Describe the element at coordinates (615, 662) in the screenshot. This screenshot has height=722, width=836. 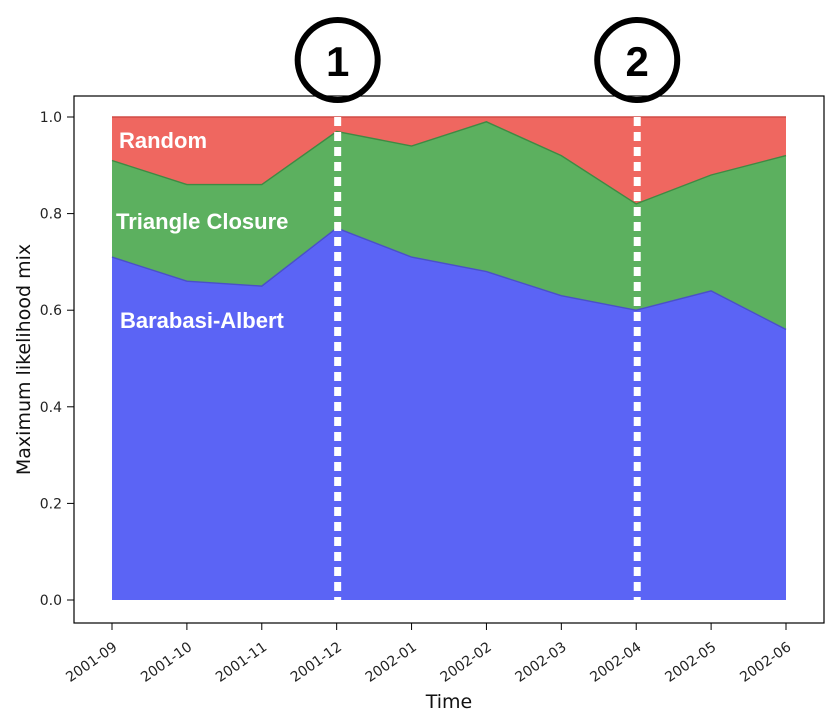
I see `x-tick-label: 2002-04` at that location.